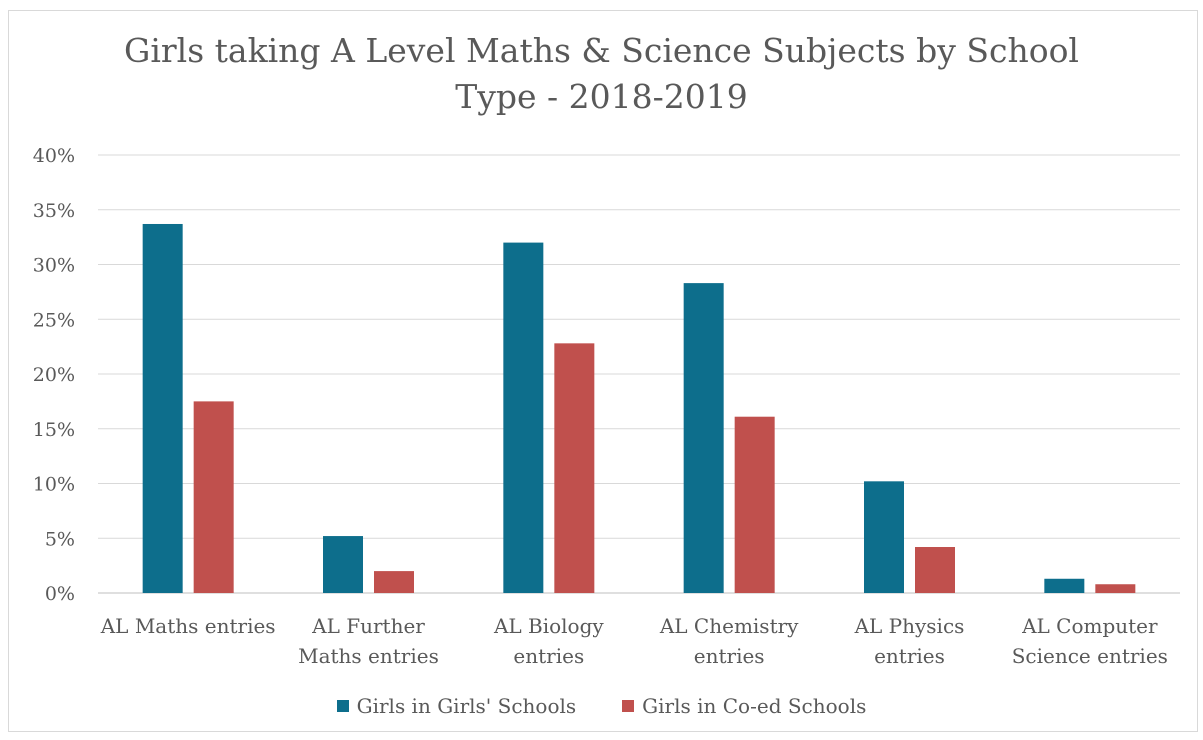  Describe the element at coordinates (628, 706) in the screenshot. I see `legend-swatch-coed-schools` at that location.